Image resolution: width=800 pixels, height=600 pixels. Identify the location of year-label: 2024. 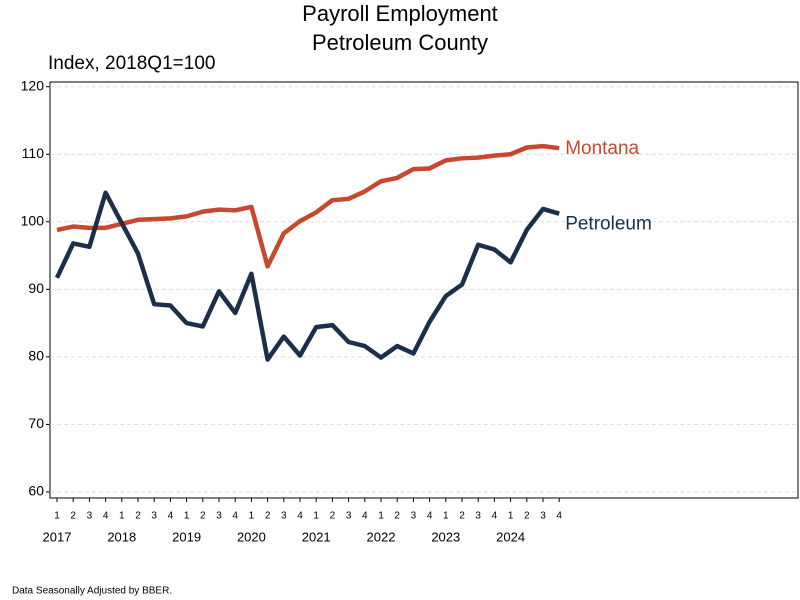
(510, 536).